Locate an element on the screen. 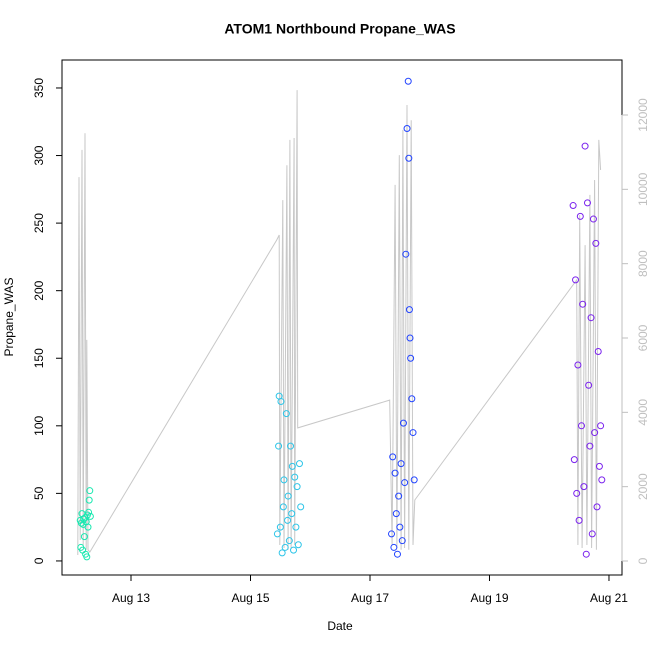  y-tick-label: 50 is located at coordinates (39, 493).